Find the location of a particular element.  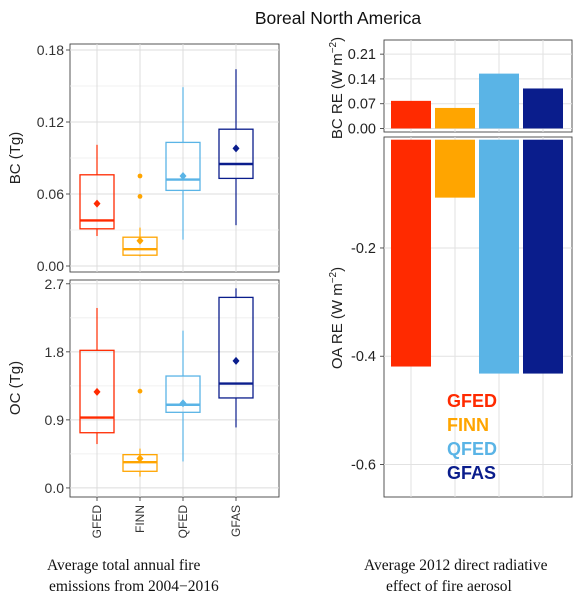

legend-entry-finn: FINN is located at coordinates (468, 425).